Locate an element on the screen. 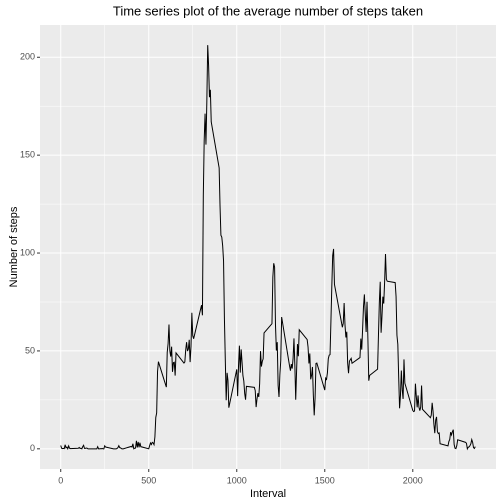 The image size is (504, 504). x-tick-label: 1500 is located at coordinates (325, 480).